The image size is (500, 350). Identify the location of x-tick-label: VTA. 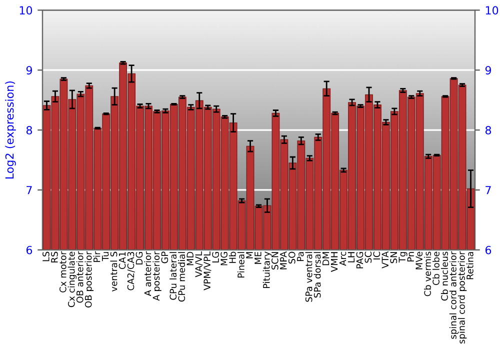
(385, 259).